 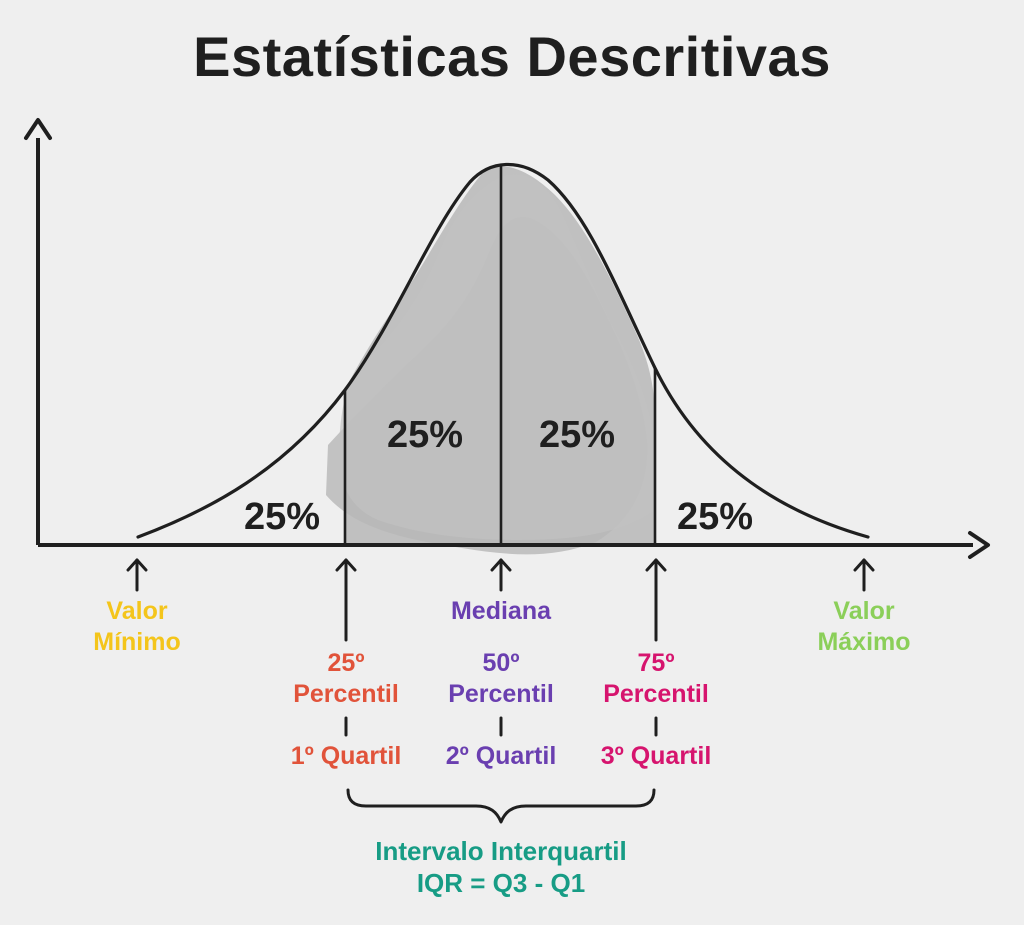 I want to click on left-tail-percent: 25%, so click(x=282, y=517).